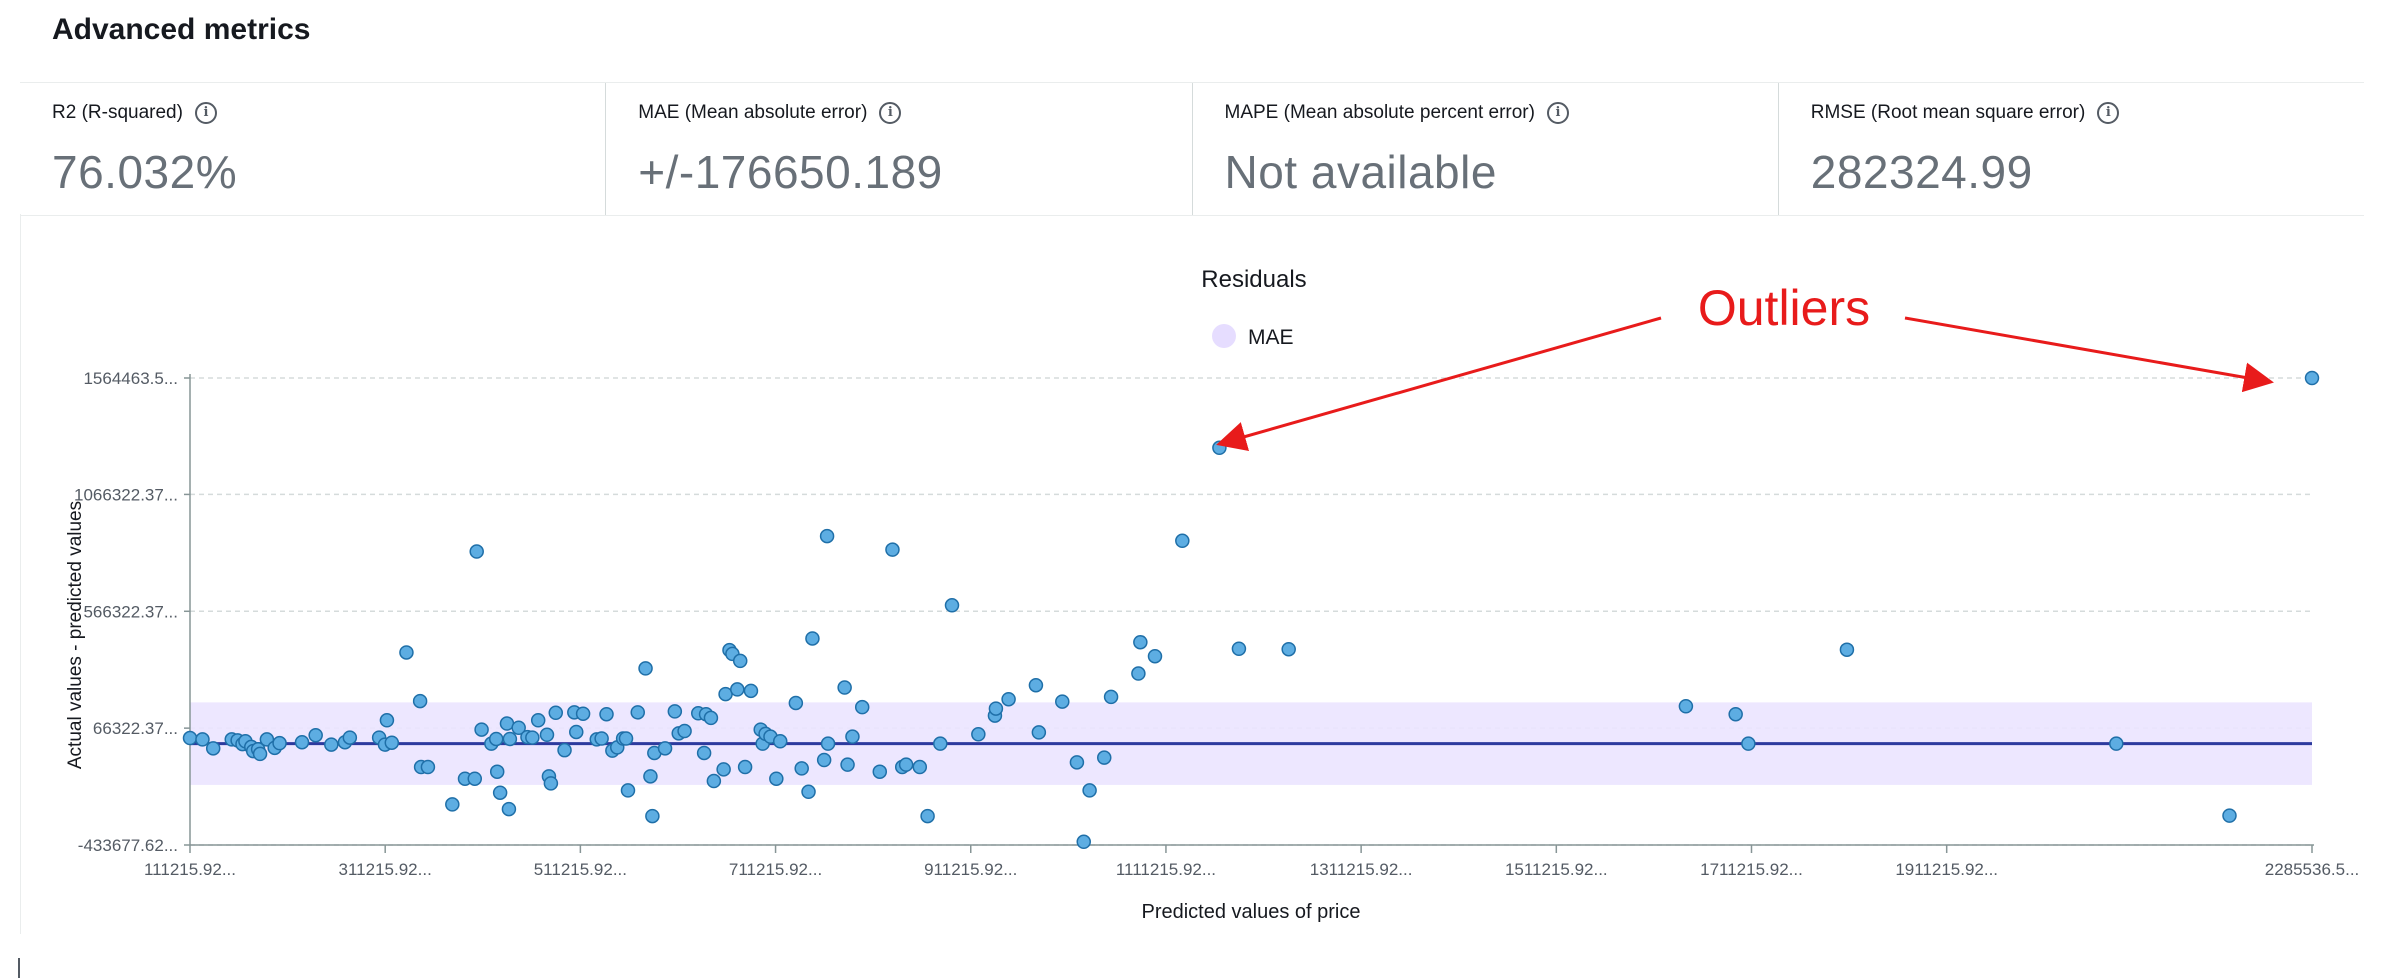  What do you see at coordinates (1271, 337) in the screenshot?
I see `legend-mae-label: MAE` at bounding box center [1271, 337].